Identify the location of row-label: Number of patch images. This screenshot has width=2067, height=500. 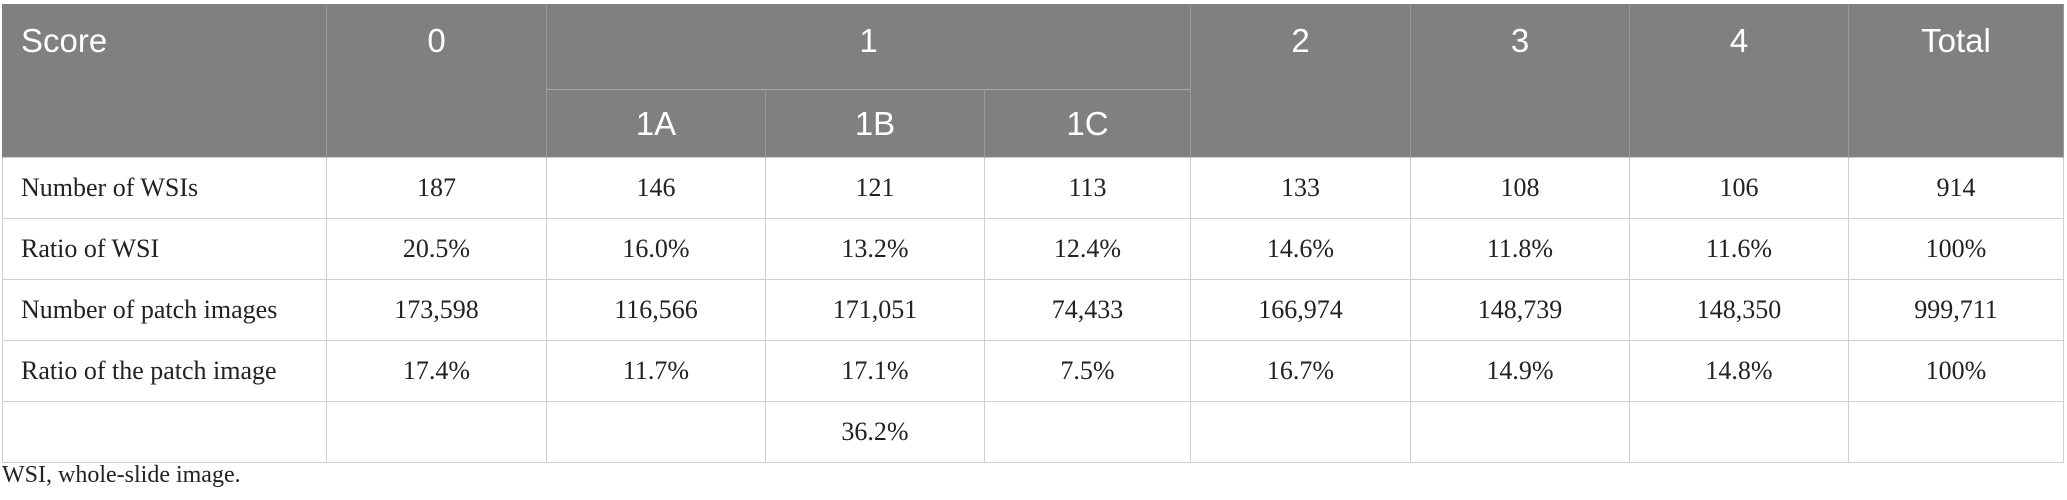
(164, 310).